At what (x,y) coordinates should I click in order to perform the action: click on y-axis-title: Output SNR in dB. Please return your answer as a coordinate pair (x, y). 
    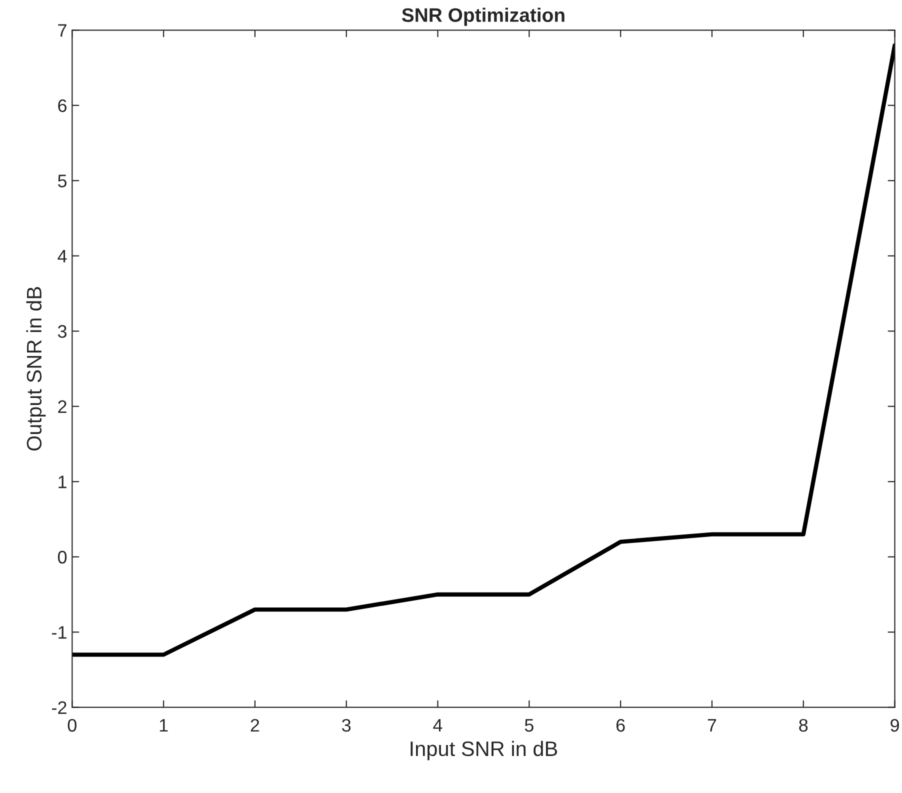
    Looking at the image, I should click on (36, 369).